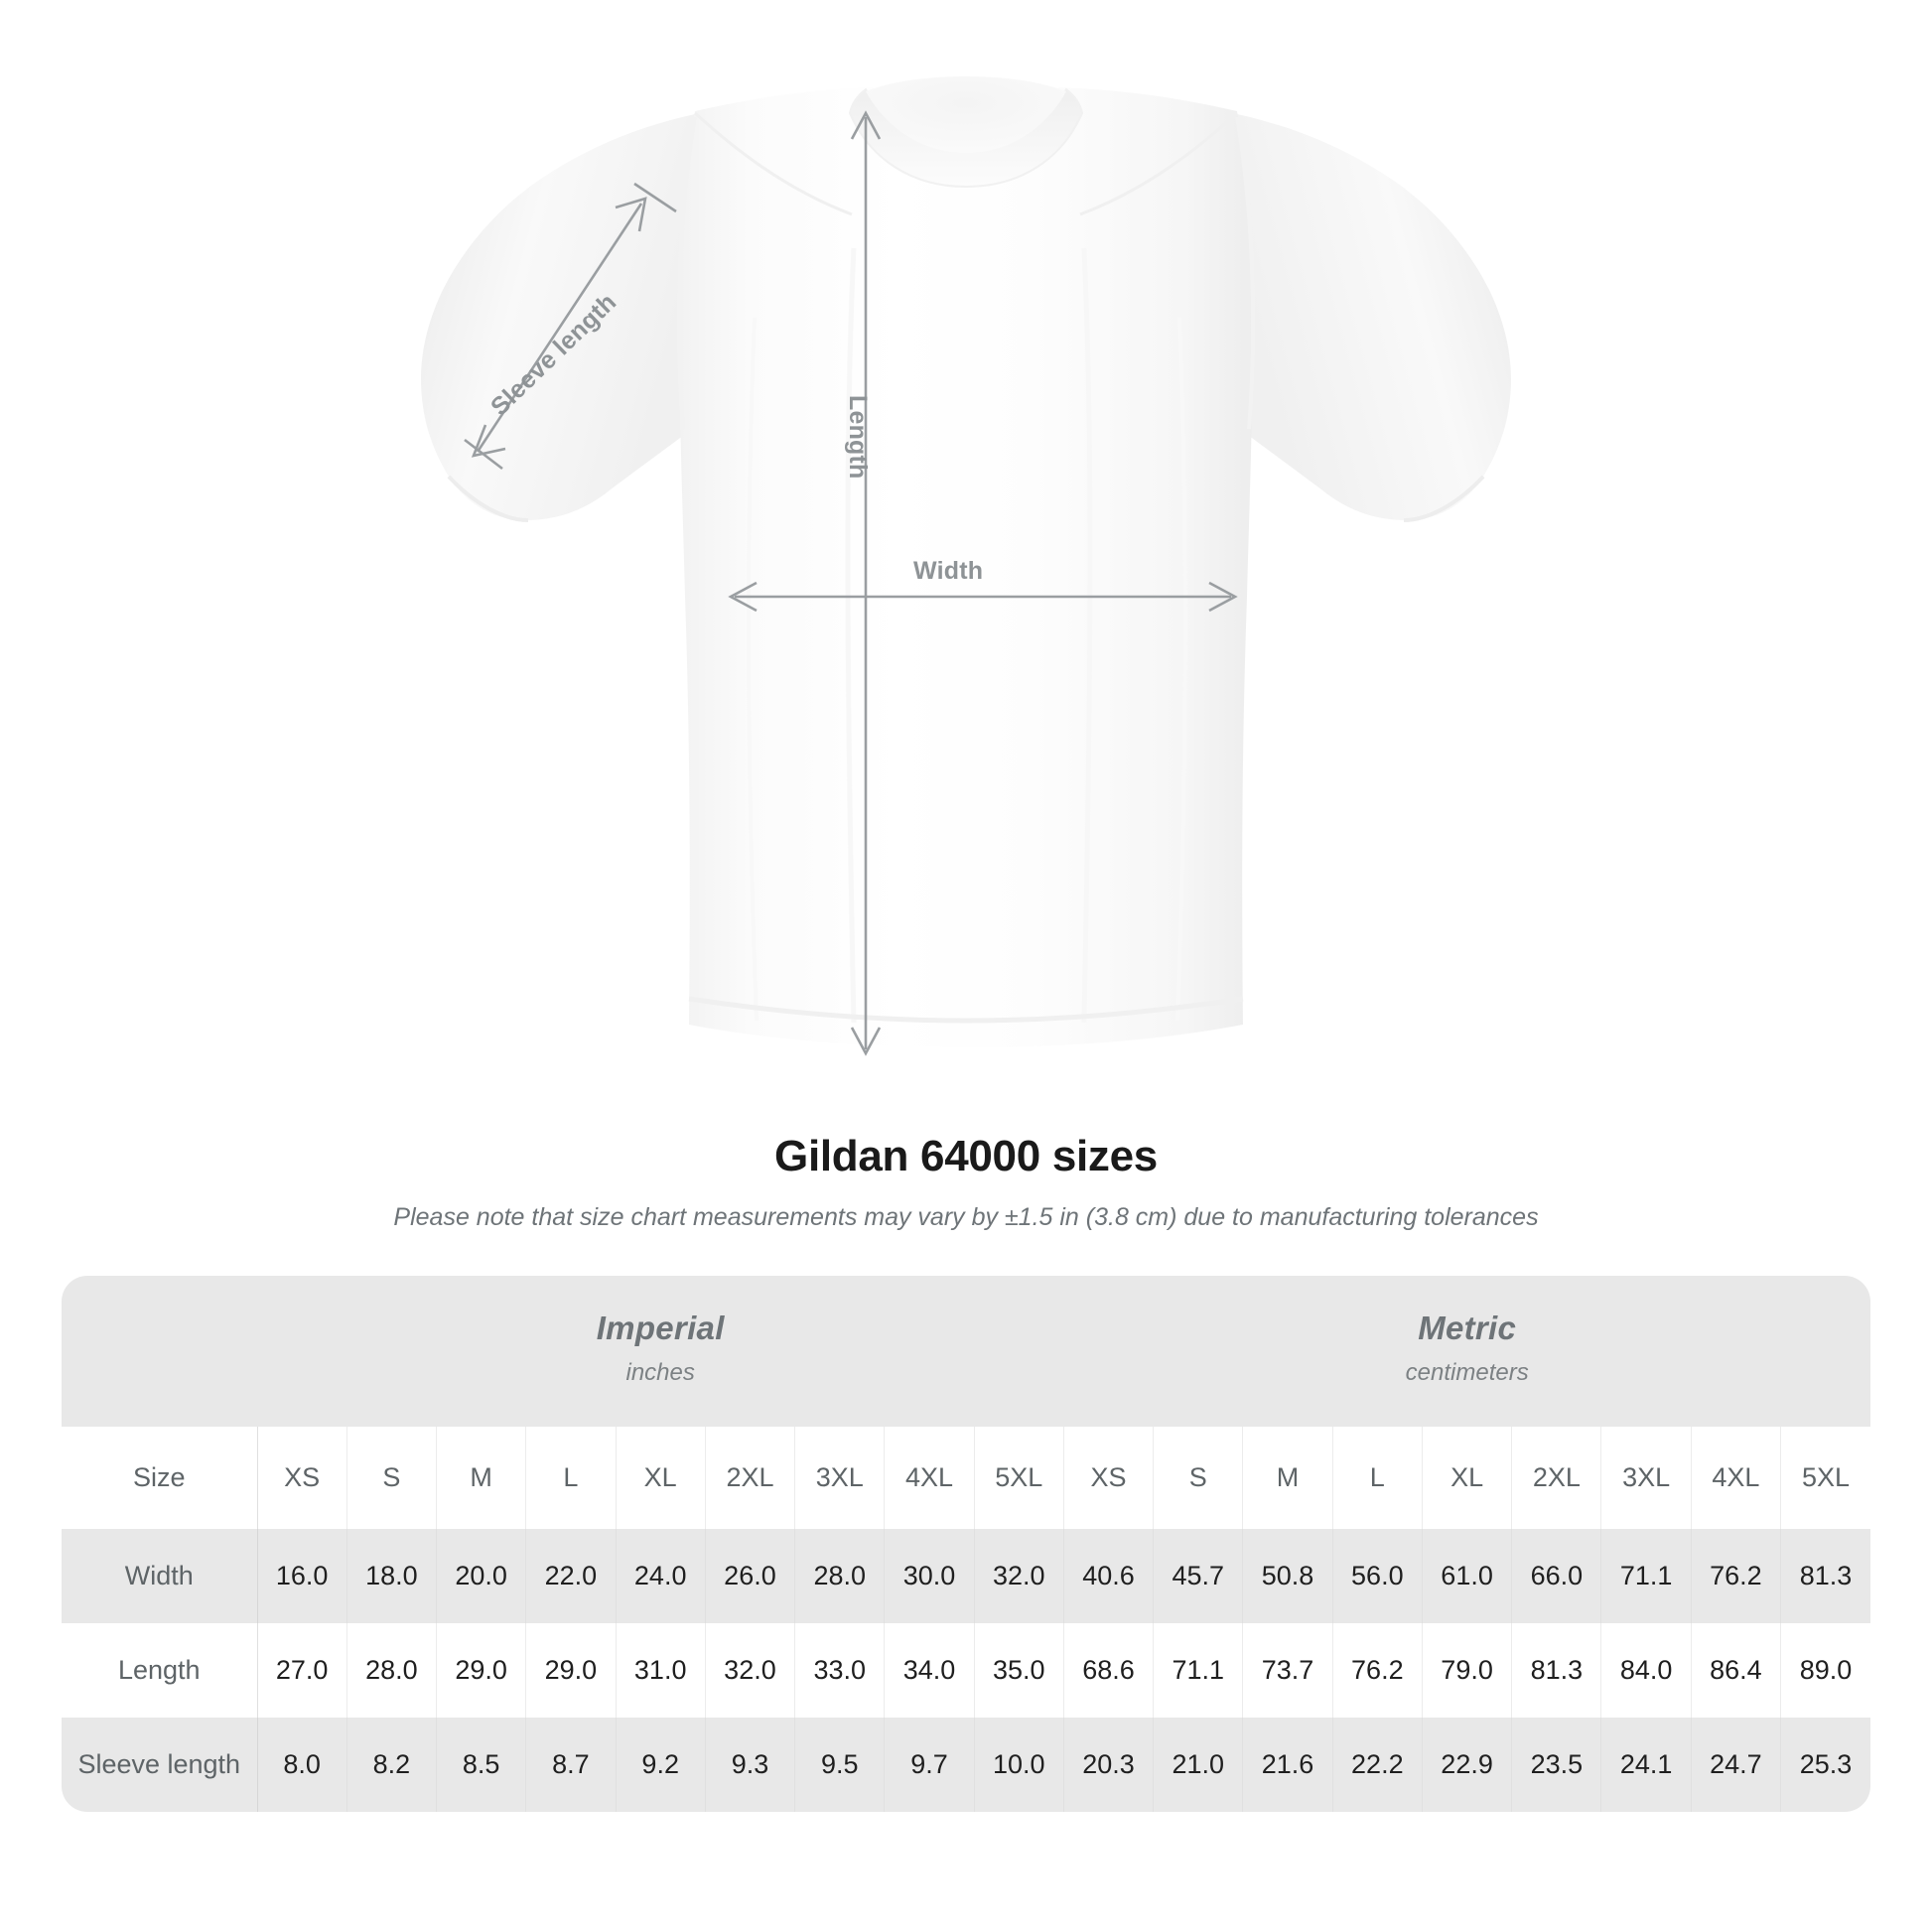 The image size is (1932, 1932). What do you see at coordinates (840, 1671) in the screenshot?
I see `cell-length-3XL-in: 33.0` at bounding box center [840, 1671].